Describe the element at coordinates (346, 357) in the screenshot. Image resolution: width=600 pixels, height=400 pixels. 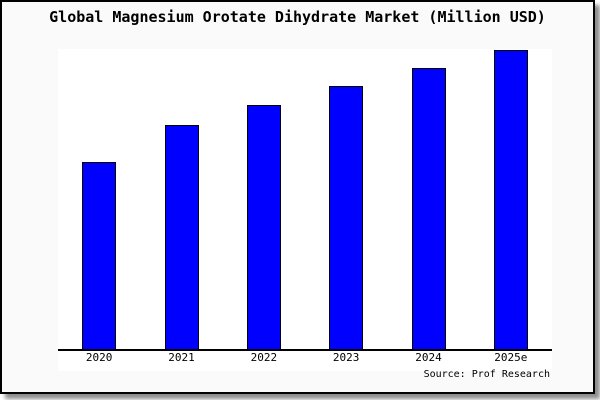
I see `x-tick-label-2023: 2023` at that location.